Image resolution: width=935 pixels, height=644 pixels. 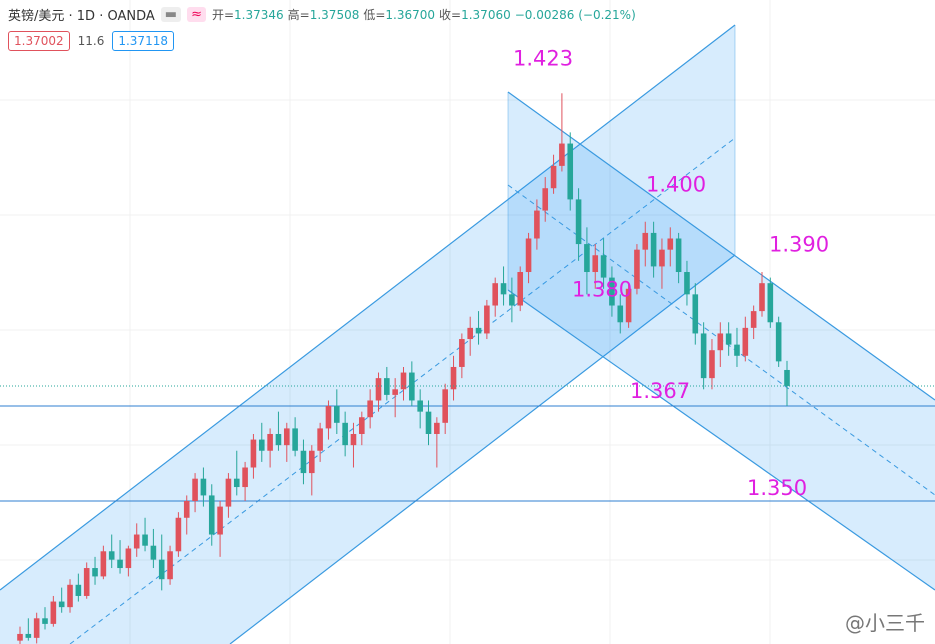 What do you see at coordinates (543, 58) in the screenshot?
I see `price-label: 1.423` at bounding box center [543, 58].